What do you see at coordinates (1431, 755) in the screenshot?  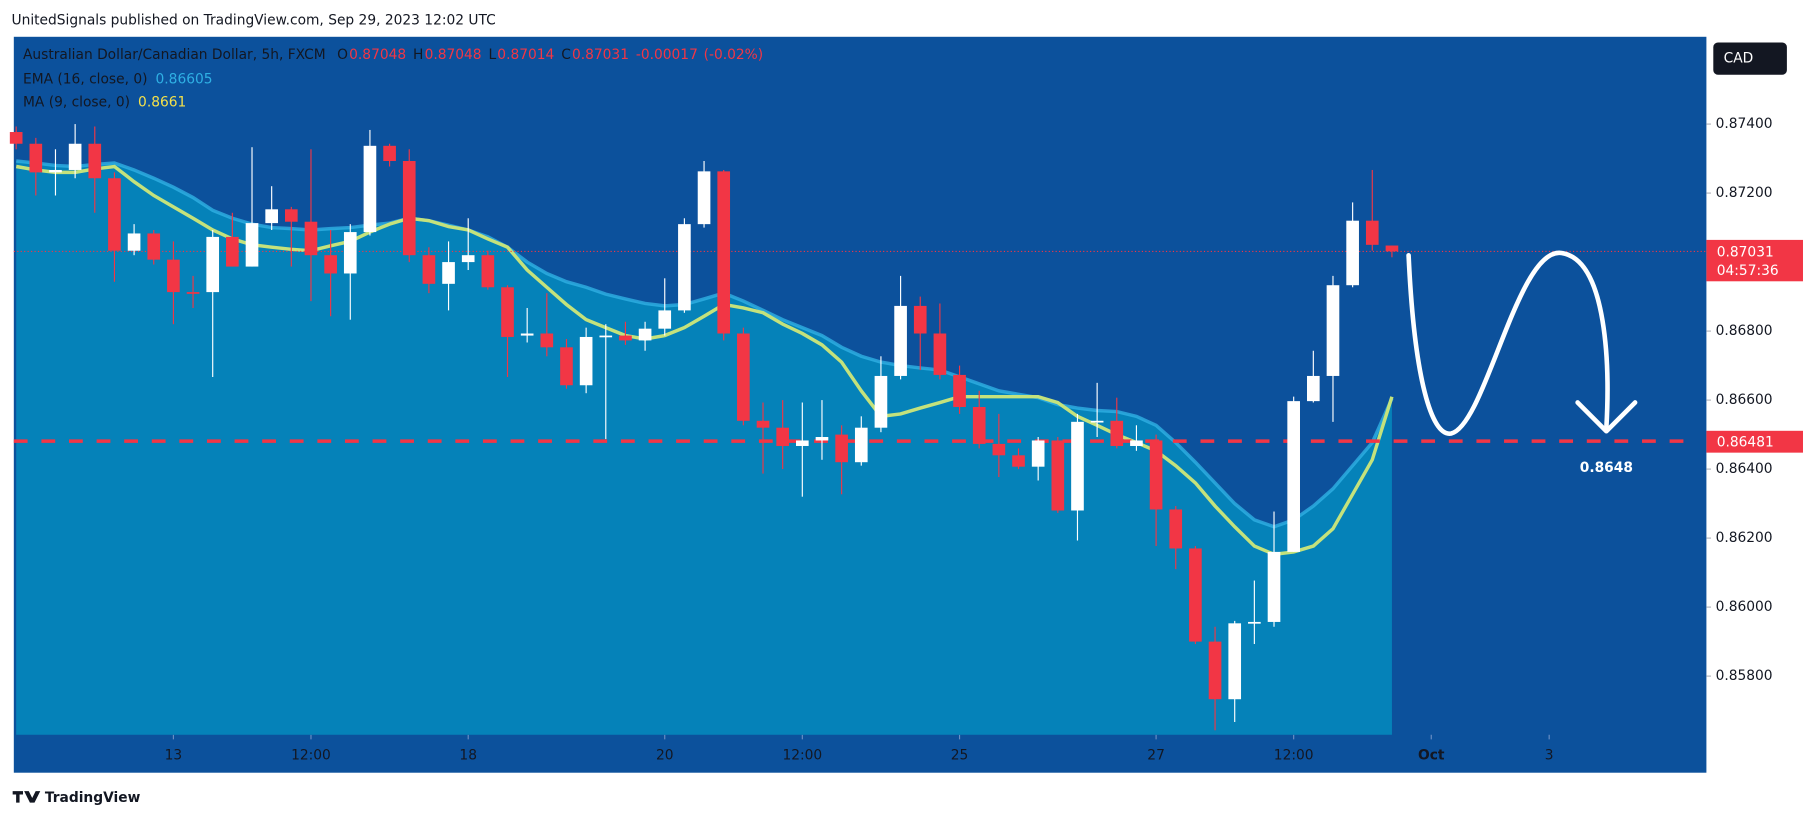 I see `x-tick-label: Oct` at bounding box center [1431, 755].